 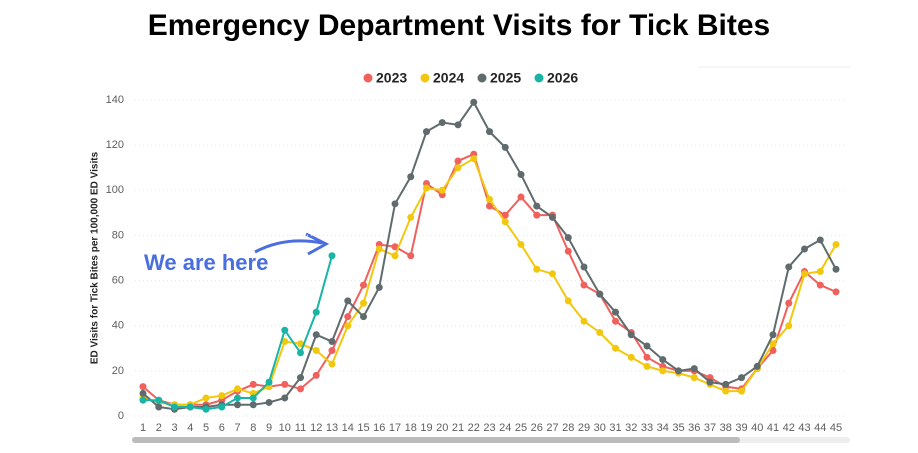 What do you see at coordinates (505, 428) in the screenshot?
I see `x-tick-label: 24` at bounding box center [505, 428].